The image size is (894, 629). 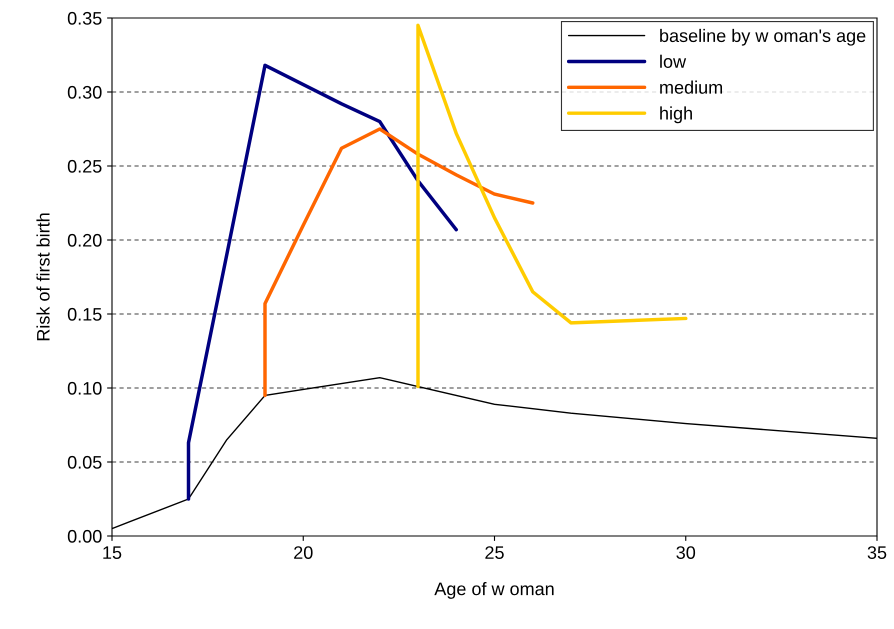 What do you see at coordinates (85, 92) in the screenshot?
I see `y-tick-label: 0.30` at bounding box center [85, 92].